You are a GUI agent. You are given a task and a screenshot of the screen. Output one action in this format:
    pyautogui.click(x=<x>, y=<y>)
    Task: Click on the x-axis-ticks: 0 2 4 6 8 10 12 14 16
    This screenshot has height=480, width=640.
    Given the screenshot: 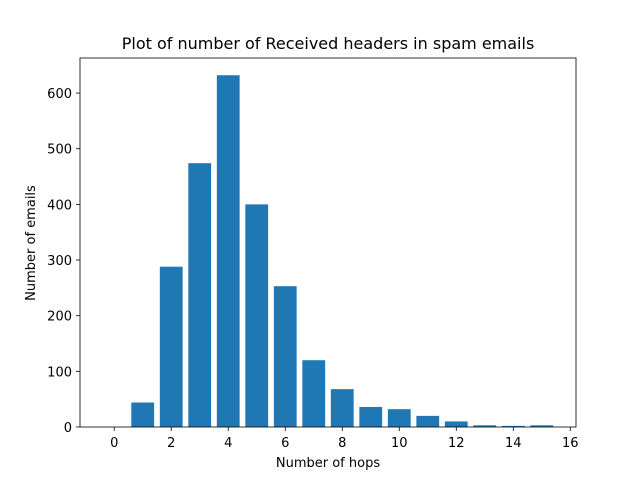 What is the action you would take?
    pyautogui.click(x=344, y=439)
    